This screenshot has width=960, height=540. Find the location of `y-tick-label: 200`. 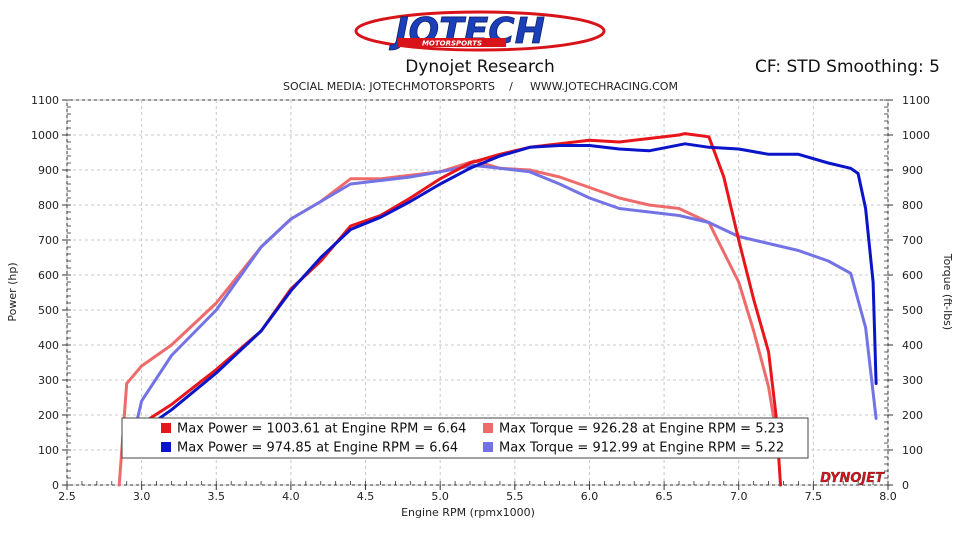

y-tick-label: 200 is located at coordinates (48, 415).